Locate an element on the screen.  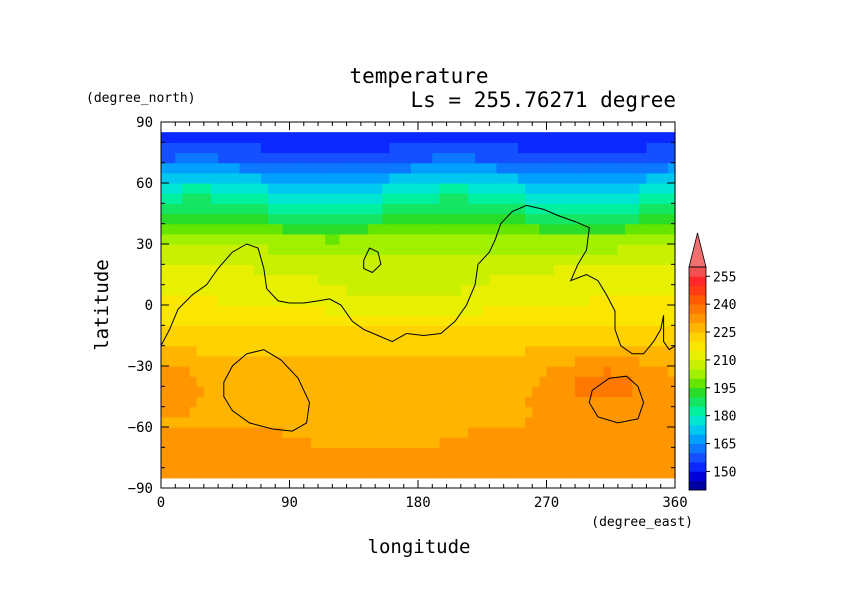
contour-line-south-east is located at coordinates (616, 399).